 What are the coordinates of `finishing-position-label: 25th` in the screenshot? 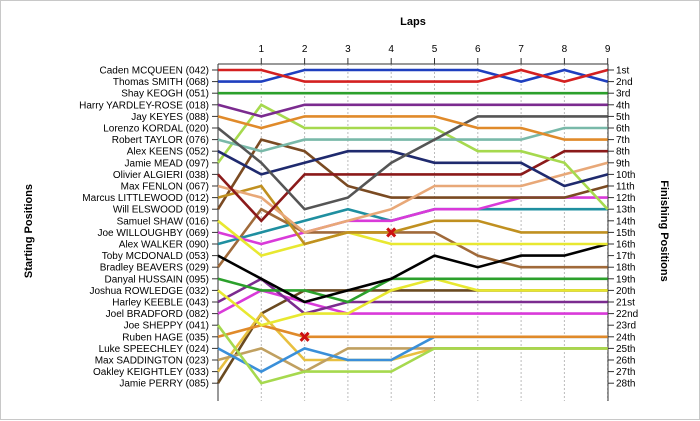 It's located at (625, 349).